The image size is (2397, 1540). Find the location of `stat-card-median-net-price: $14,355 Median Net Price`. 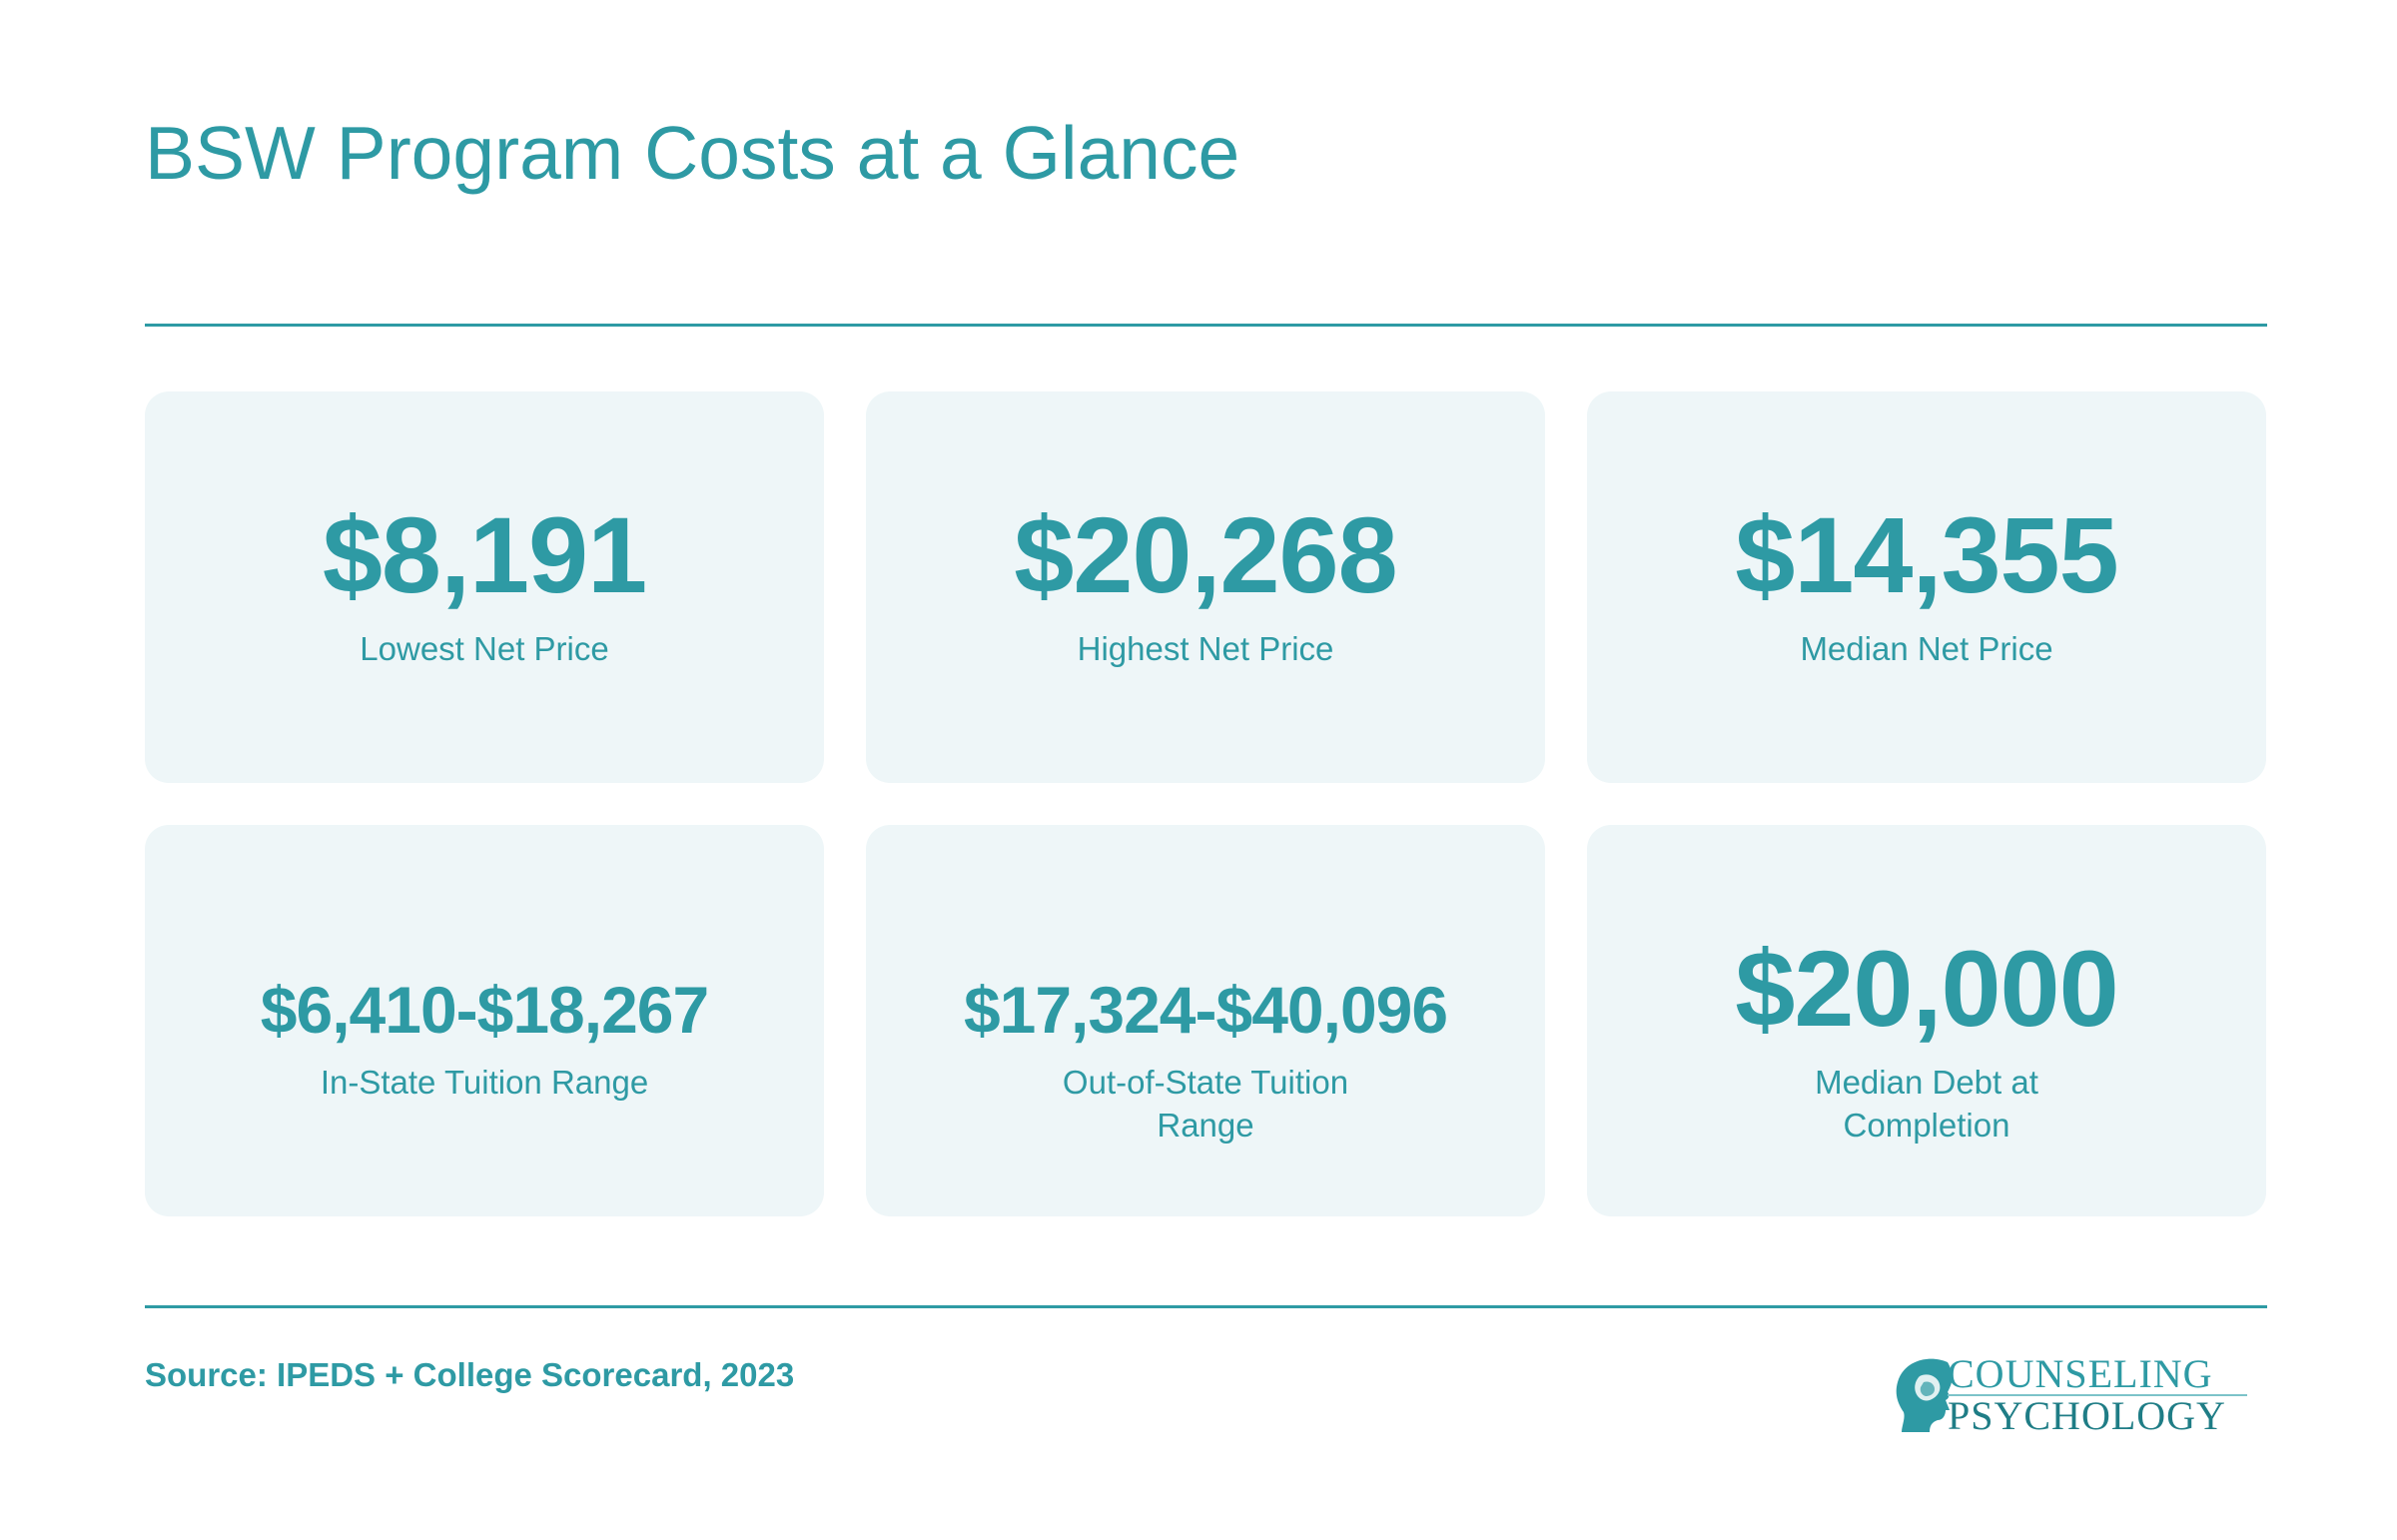

stat-card-median-net-price: $14,355 Median Net Price is located at coordinates (1926, 587).